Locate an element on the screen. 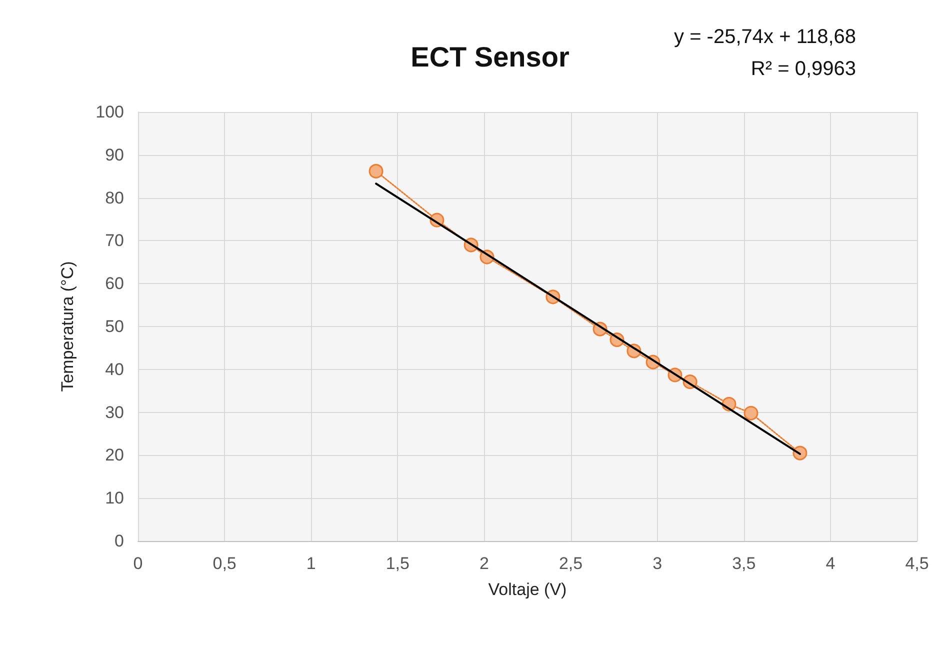 This screenshot has width=951, height=650. x-tick-label: 2 is located at coordinates (484, 563).